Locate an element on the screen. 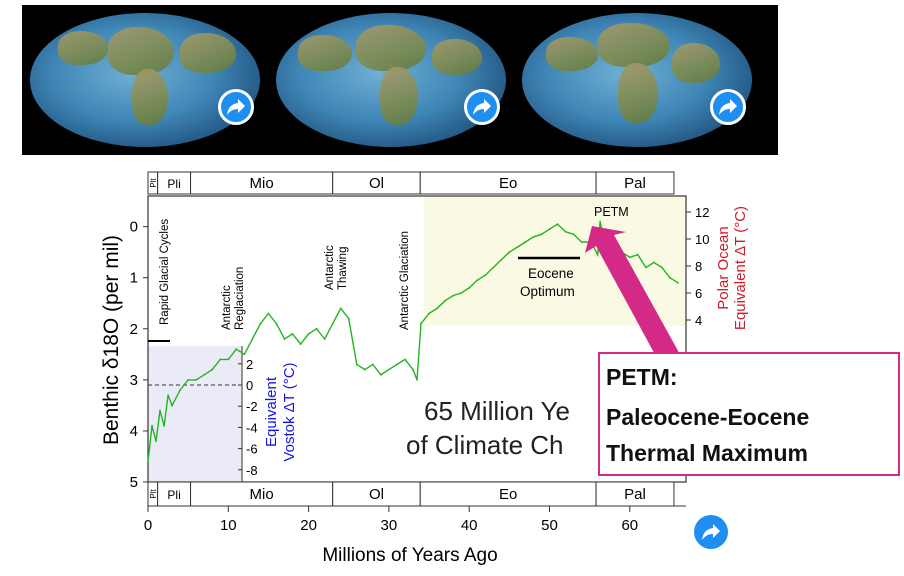  inner-axis-label-line2: Vostok ΔT (°C) is located at coordinates (289, 411).